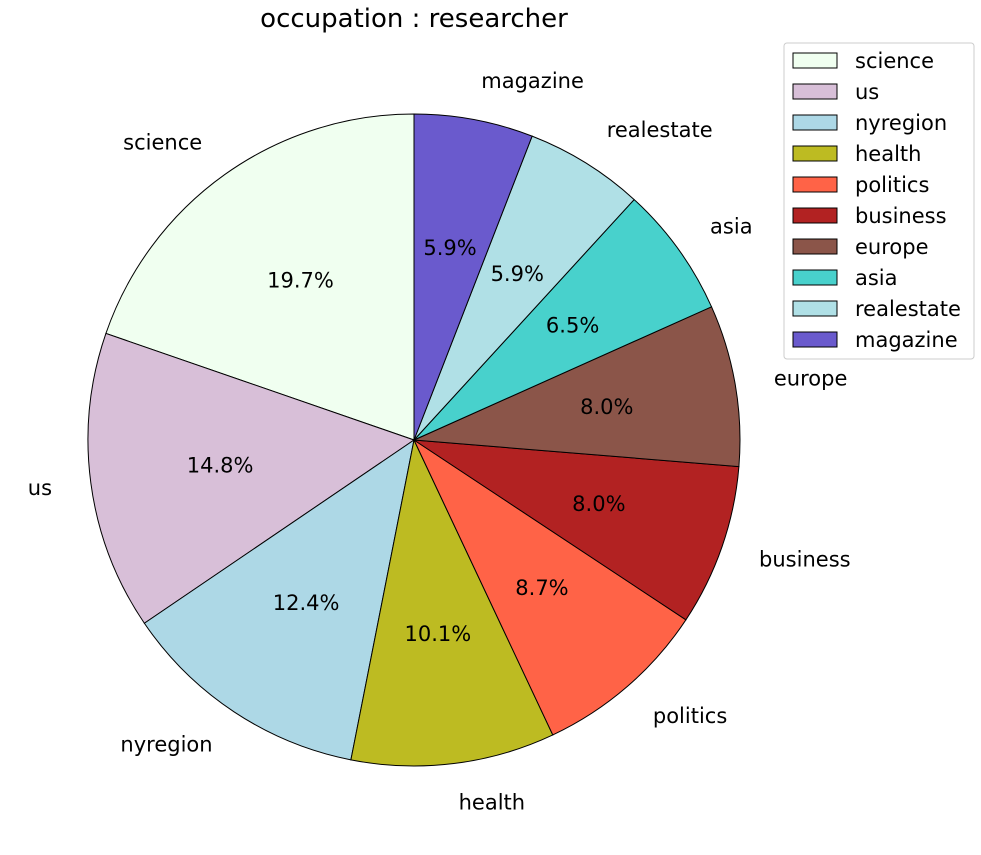  I want to click on slice-percent-realestate: 5.9%, so click(517, 274).